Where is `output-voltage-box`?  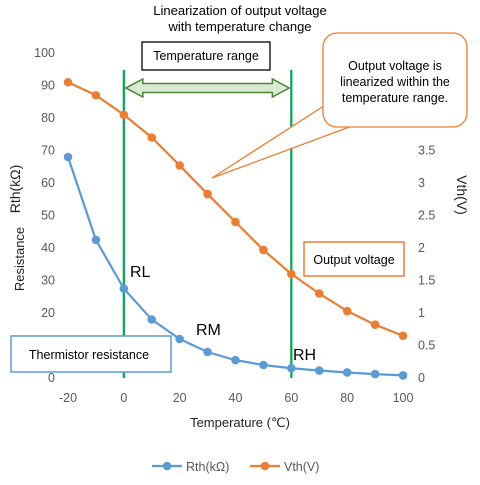
output-voltage-box is located at coordinates (354, 259).